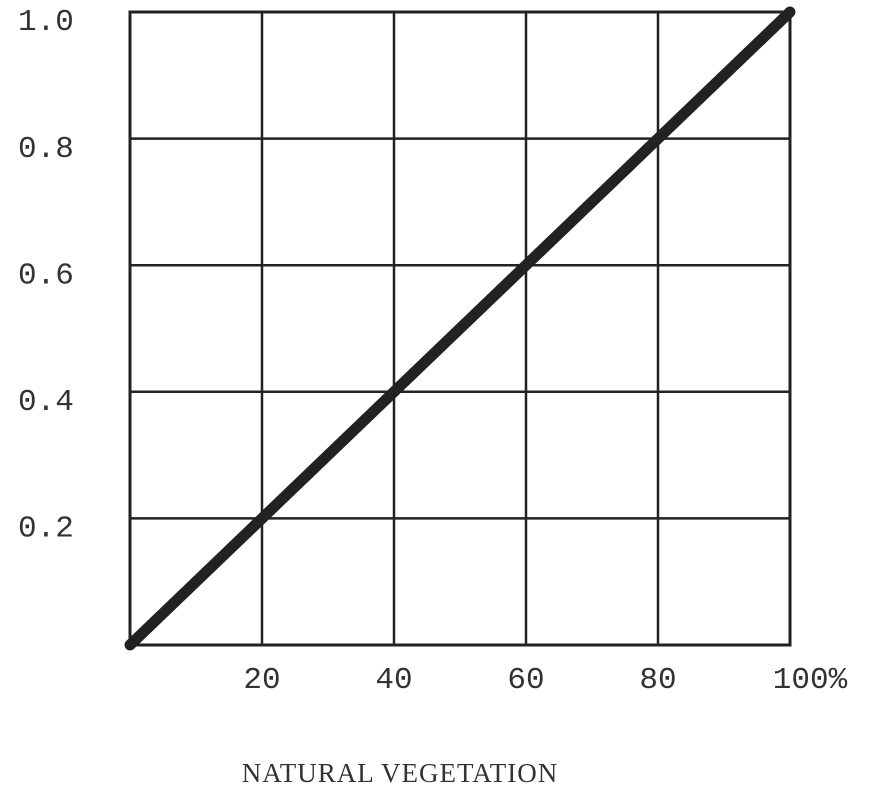 The width and height of the screenshot is (884, 801). I want to click on y-tick-label: 0.6, so click(46, 275).